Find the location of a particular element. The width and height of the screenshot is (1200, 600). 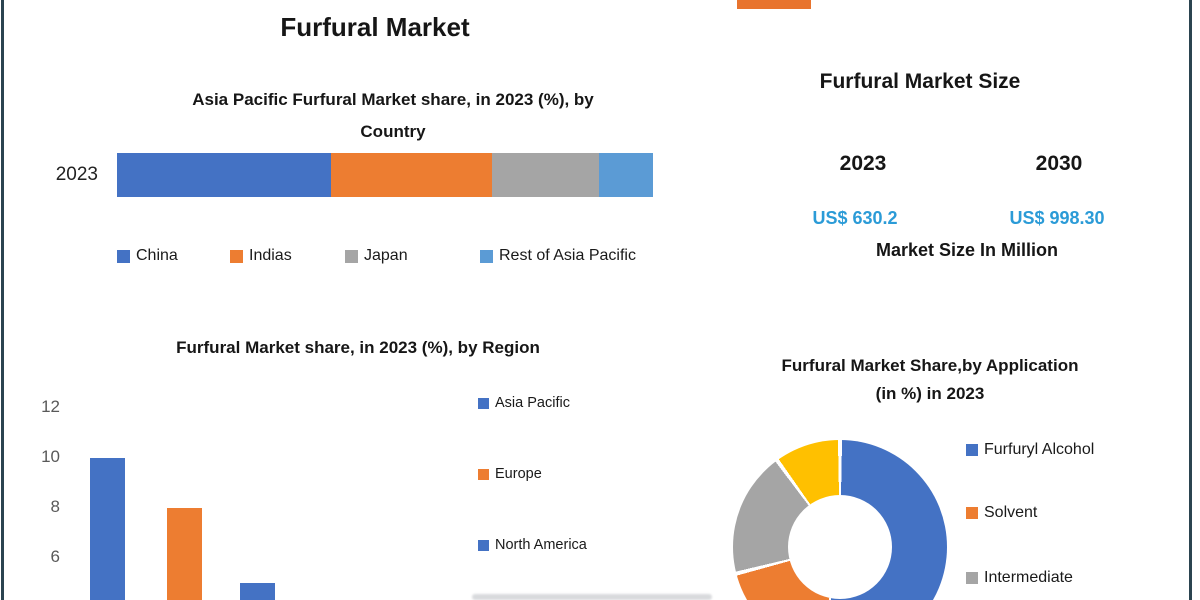

country-legend-indias-swatch is located at coordinates (236, 256).